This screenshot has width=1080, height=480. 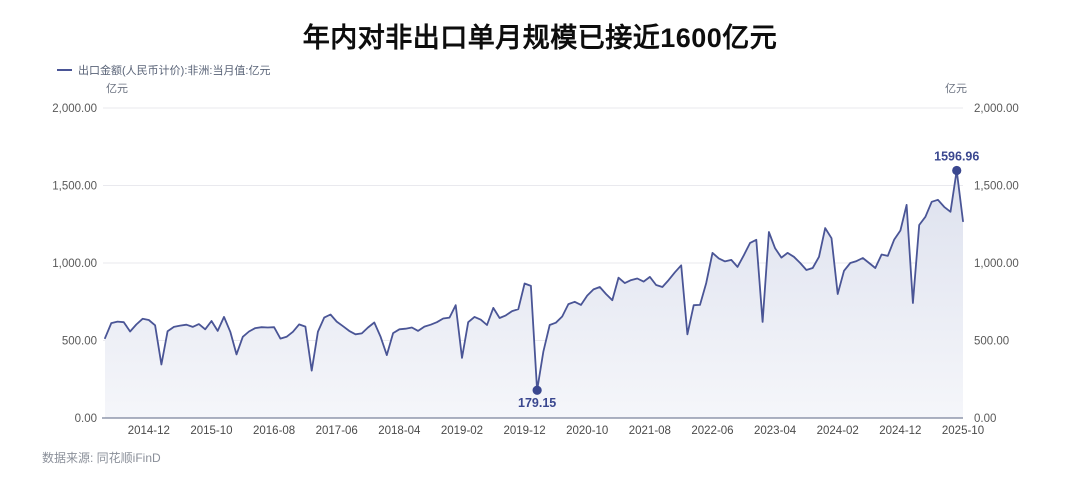 What do you see at coordinates (86, 419) in the screenshot?
I see `y-tick-label-left: 0.00` at bounding box center [86, 419].